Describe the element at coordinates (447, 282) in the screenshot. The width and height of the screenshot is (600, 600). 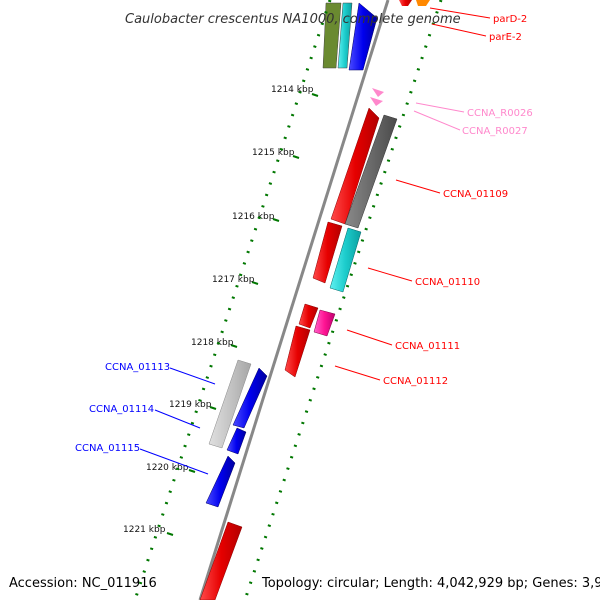
I see `gene-label-01110: CCNA_01110` at that location.